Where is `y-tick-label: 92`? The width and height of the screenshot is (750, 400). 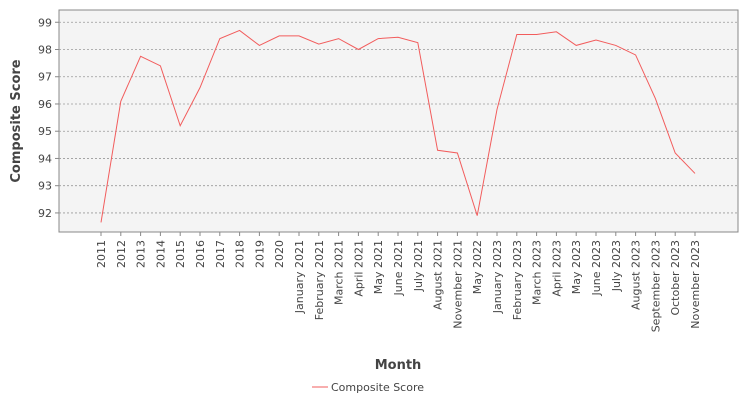 y-tick-label: 92 is located at coordinates (45, 213).